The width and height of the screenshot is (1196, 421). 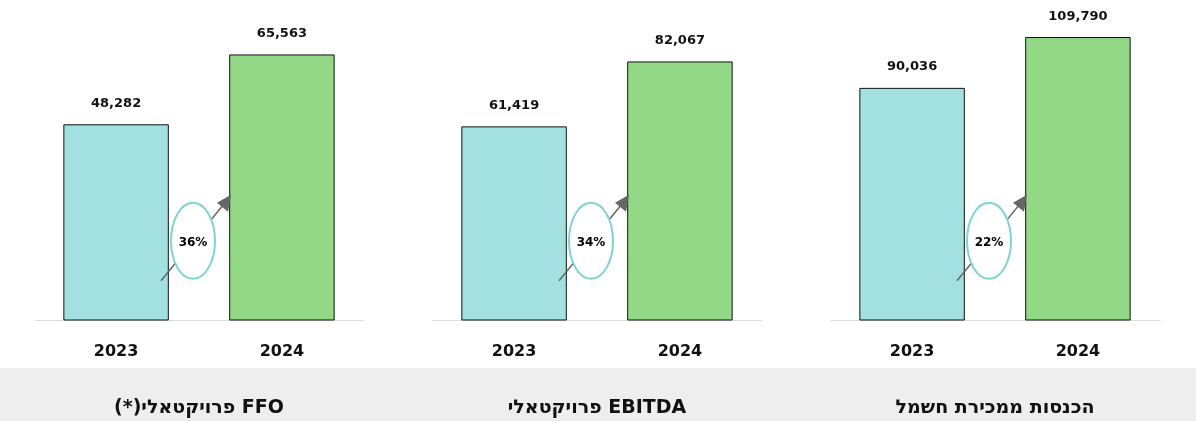 What do you see at coordinates (912, 66) in the screenshot?
I see `data-label: 90,036` at bounding box center [912, 66].